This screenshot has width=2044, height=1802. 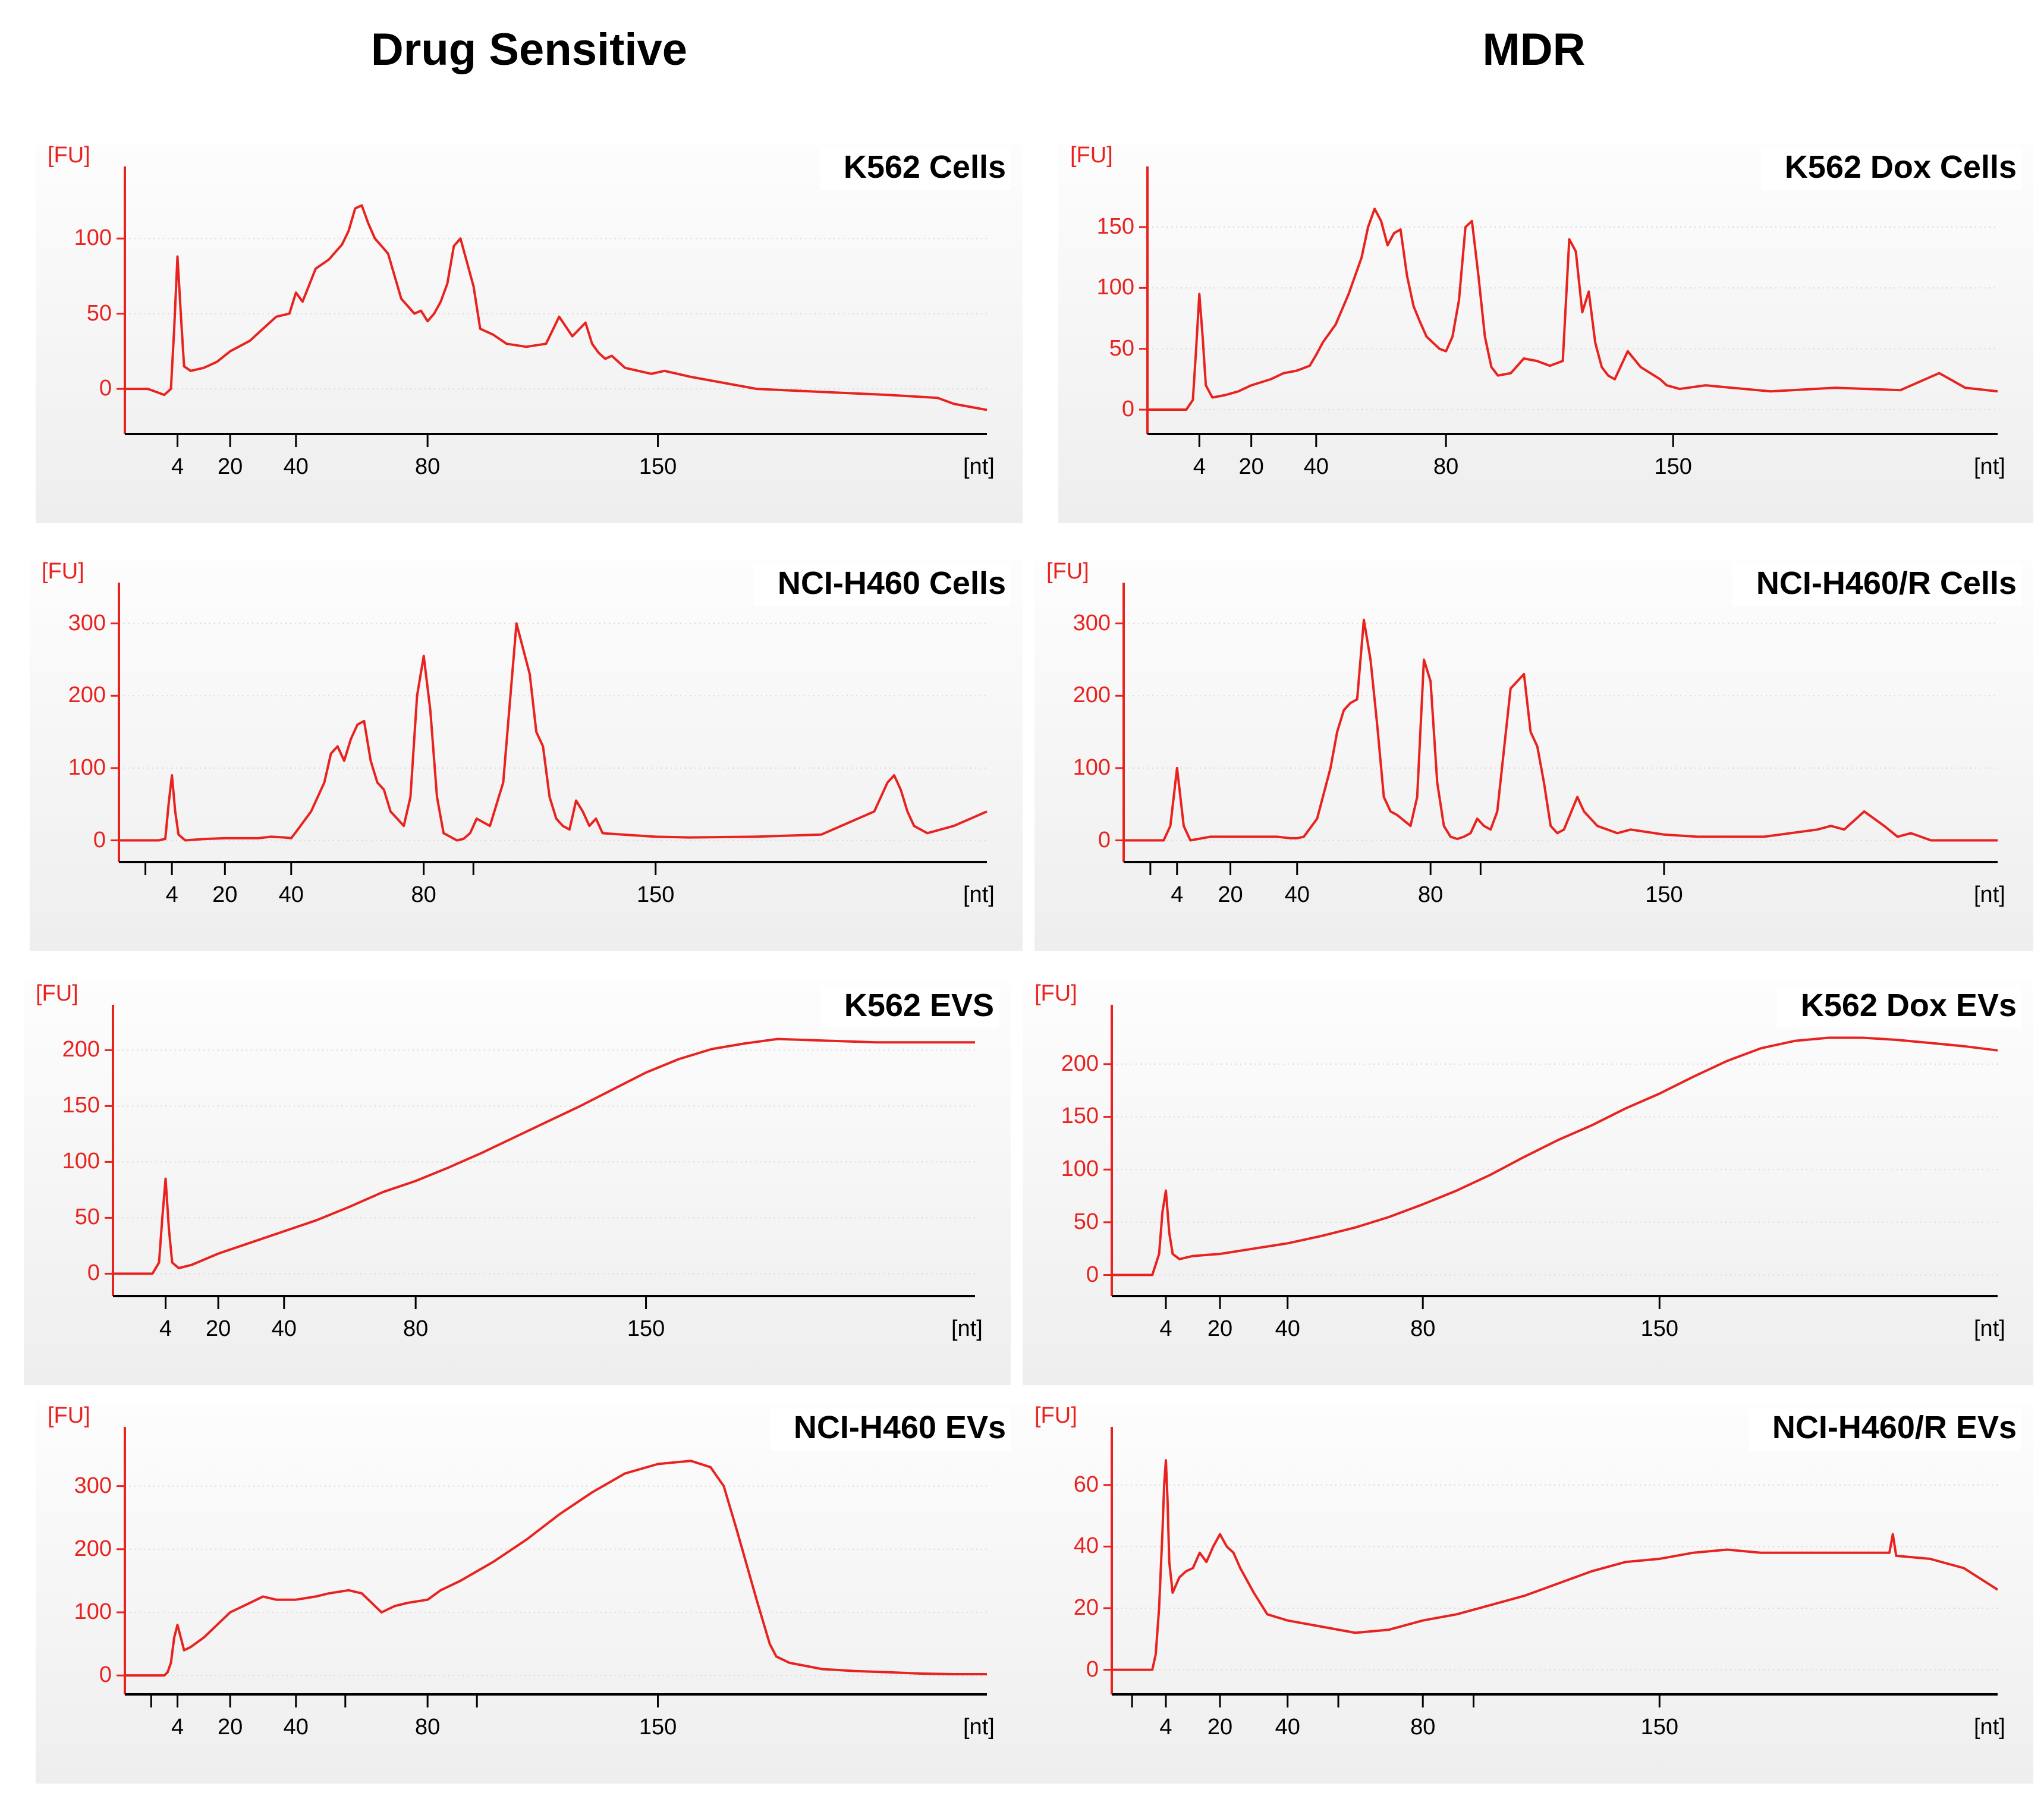 What do you see at coordinates (529, 49) in the screenshot?
I see `column-title-drug-sensitive: Drug Sensitive` at bounding box center [529, 49].